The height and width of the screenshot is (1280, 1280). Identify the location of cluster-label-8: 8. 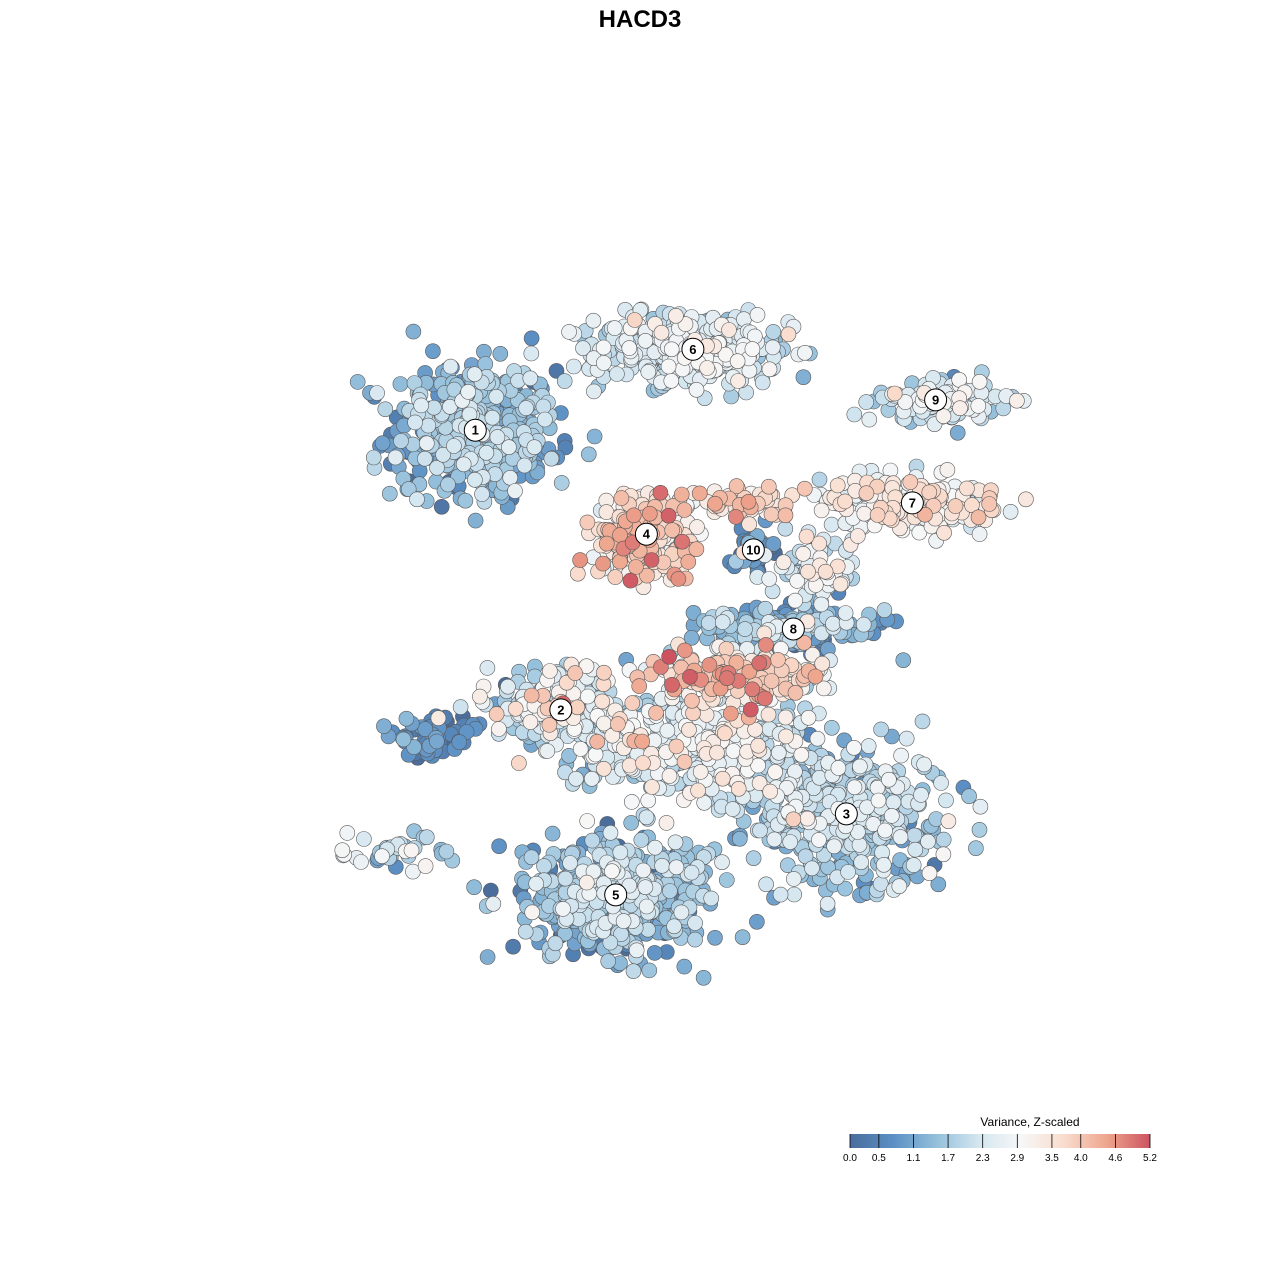
(793, 629).